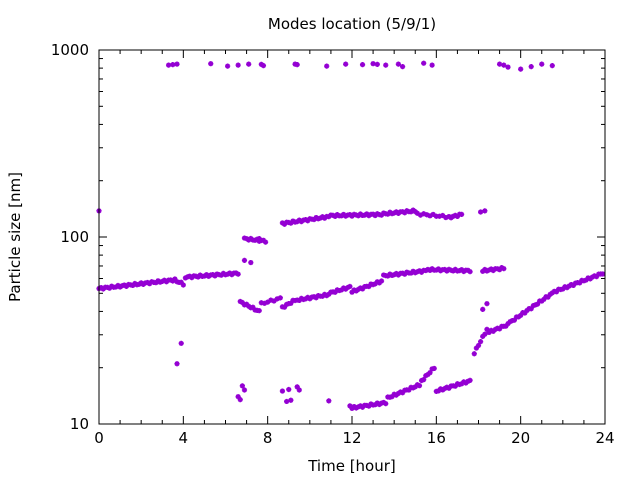 This screenshot has width=640, height=480. I want to click on x-tick-label: 24, so click(604, 438).